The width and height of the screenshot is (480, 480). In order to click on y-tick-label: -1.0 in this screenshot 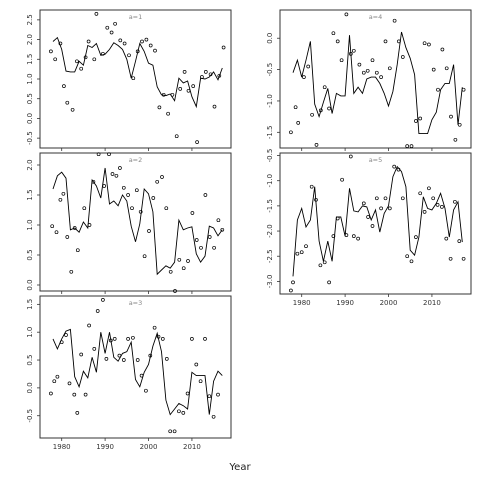, I will do `click(270, 181)`.